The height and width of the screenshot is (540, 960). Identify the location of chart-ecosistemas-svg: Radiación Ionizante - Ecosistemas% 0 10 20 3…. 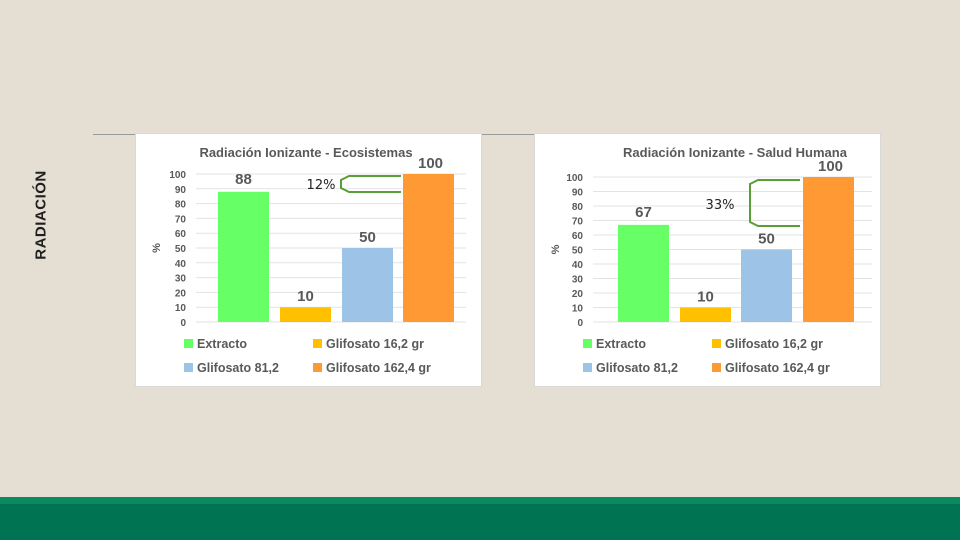
(308, 260).